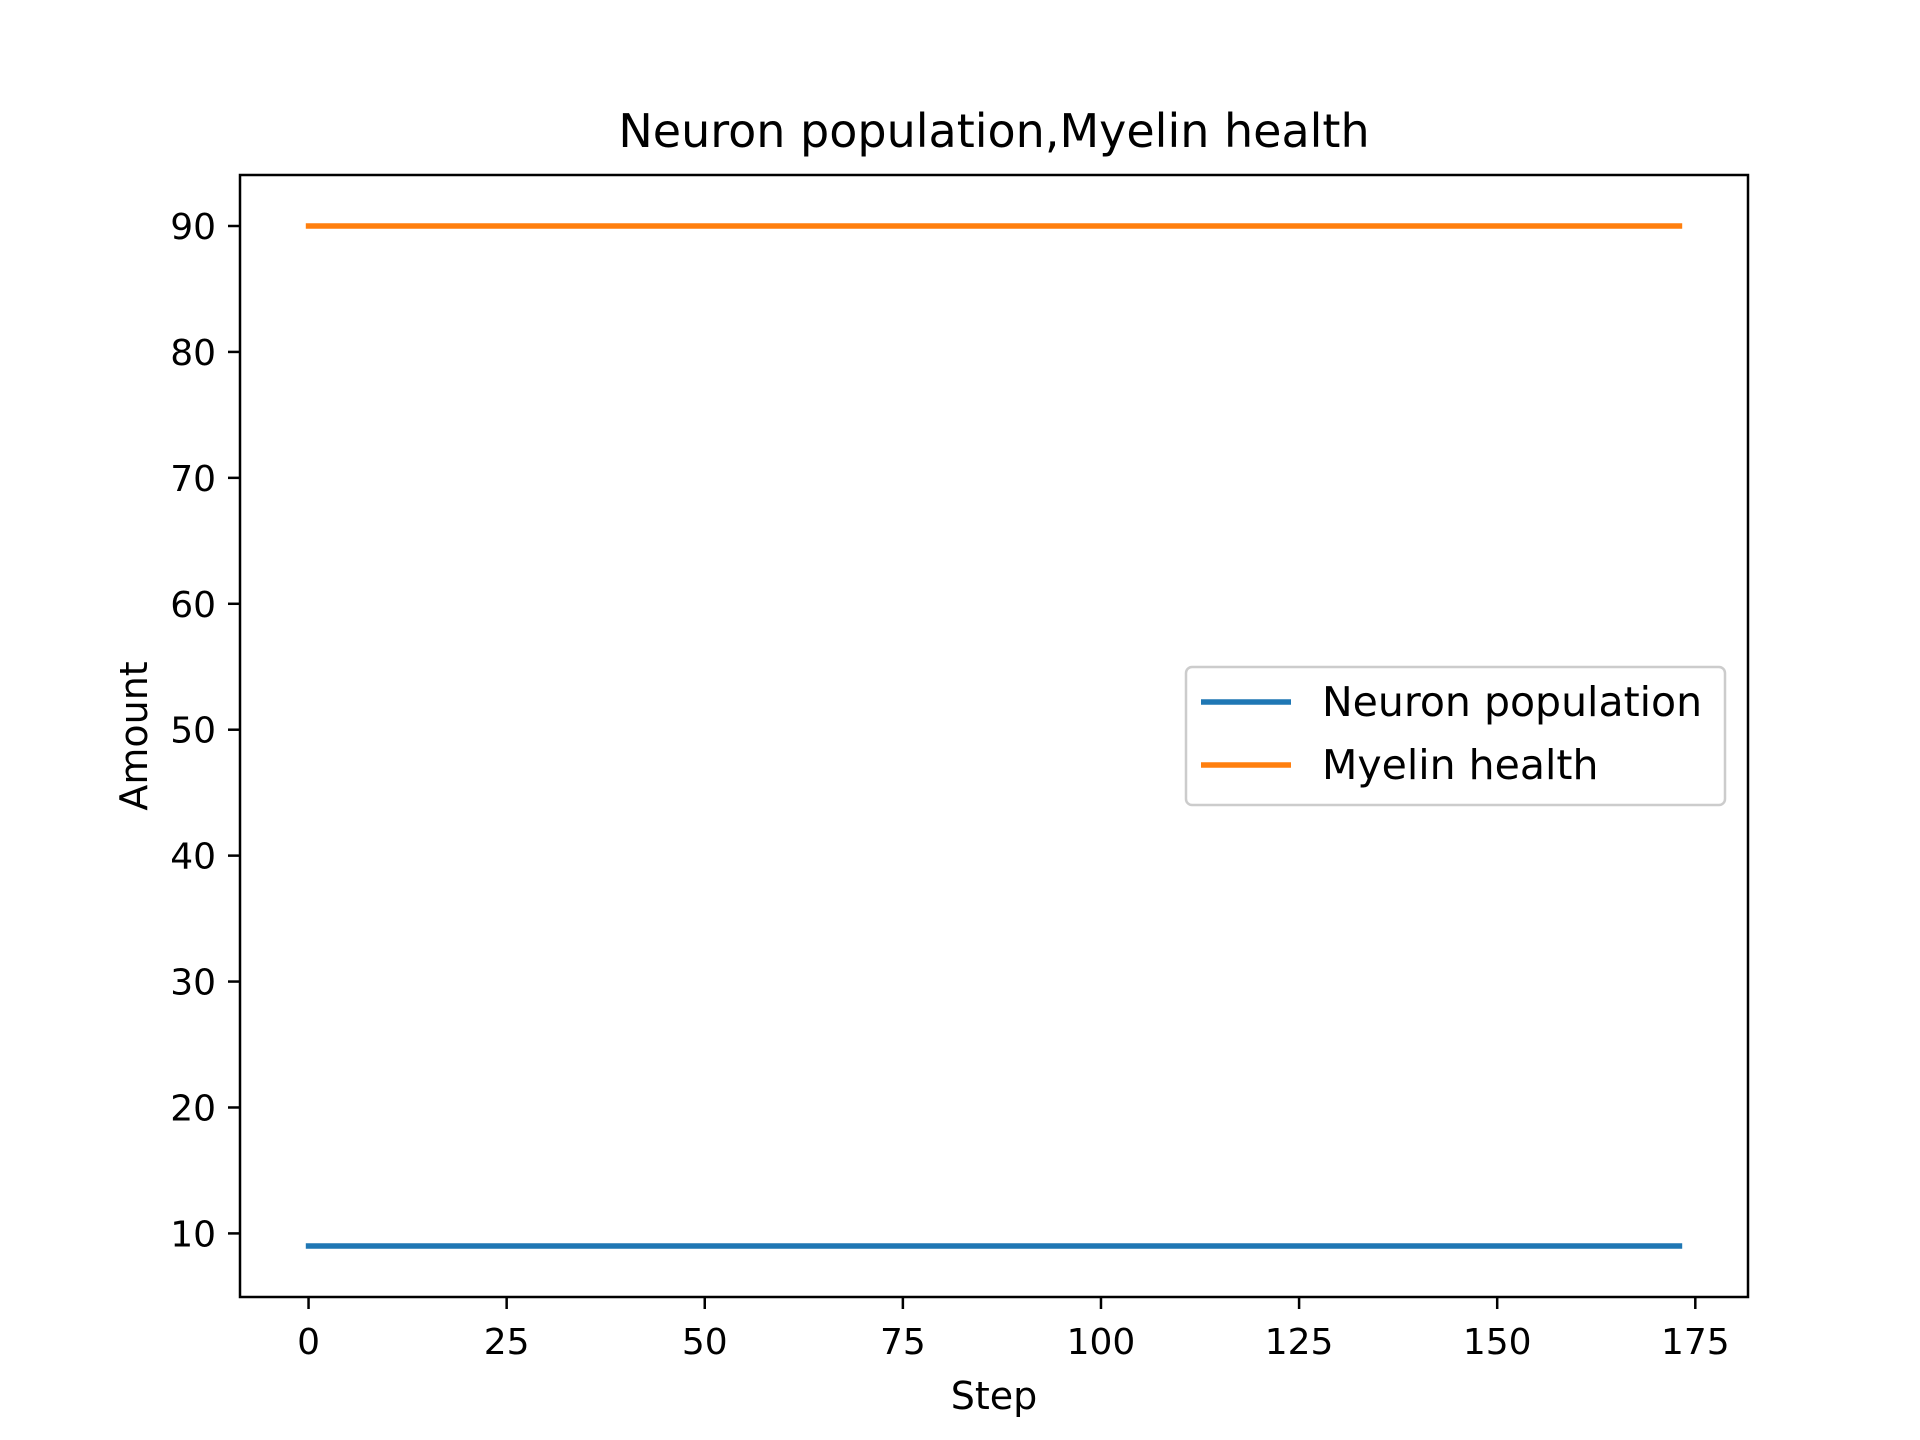  What do you see at coordinates (193, 857) in the screenshot?
I see `y-tick-label: 40` at bounding box center [193, 857].